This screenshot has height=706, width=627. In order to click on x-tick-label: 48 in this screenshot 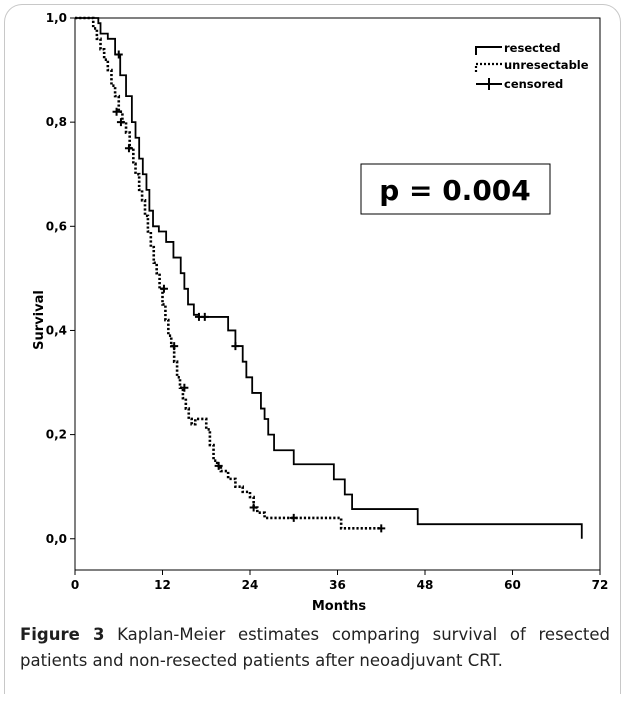, I will do `click(425, 585)`.